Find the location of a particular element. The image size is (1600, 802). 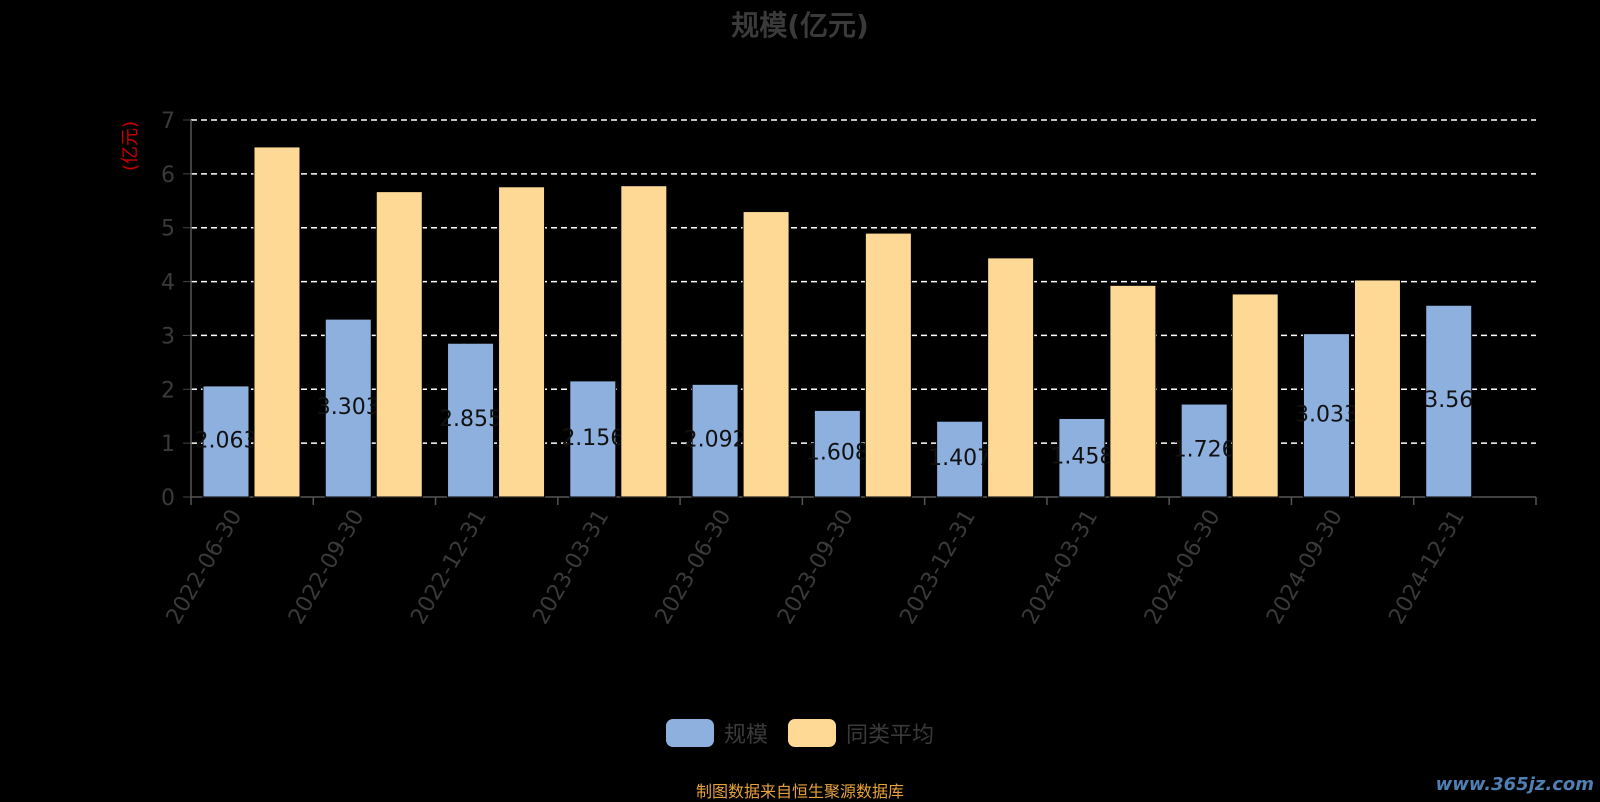

data-label-2022-12-31: 2.855 is located at coordinates (470, 419).